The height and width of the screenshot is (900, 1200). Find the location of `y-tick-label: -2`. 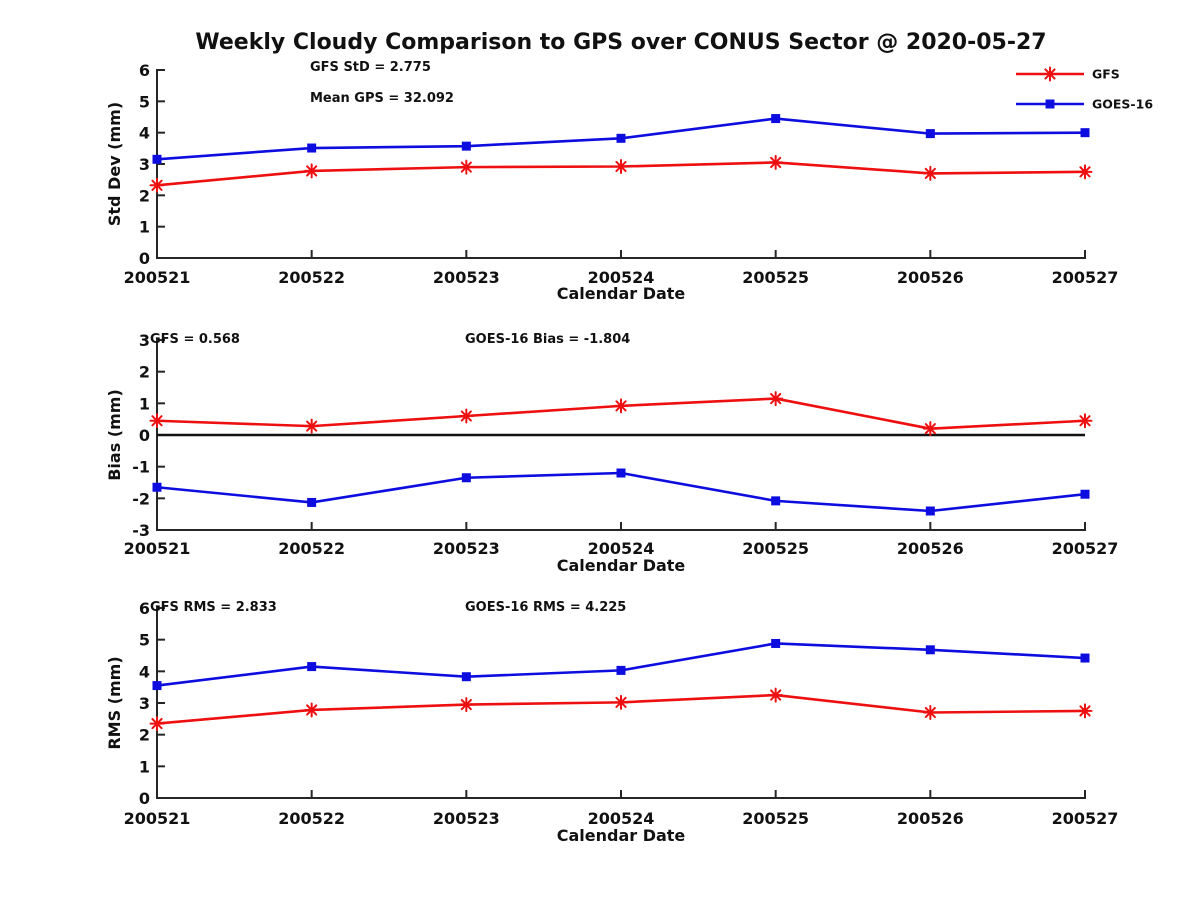

y-tick-label: -2 is located at coordinates (141, 498).